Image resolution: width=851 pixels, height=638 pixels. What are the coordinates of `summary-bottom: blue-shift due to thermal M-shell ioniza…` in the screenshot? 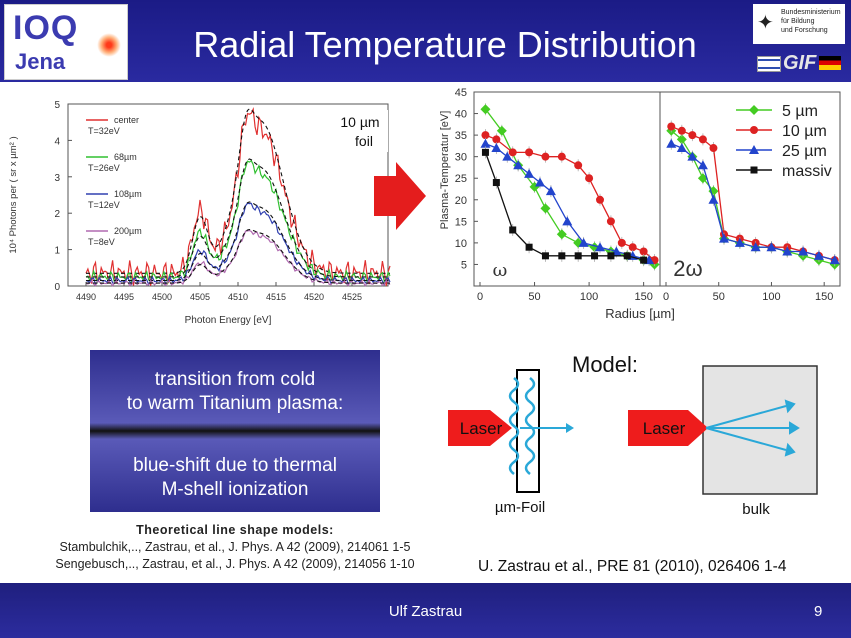 It's located at (235, 477).